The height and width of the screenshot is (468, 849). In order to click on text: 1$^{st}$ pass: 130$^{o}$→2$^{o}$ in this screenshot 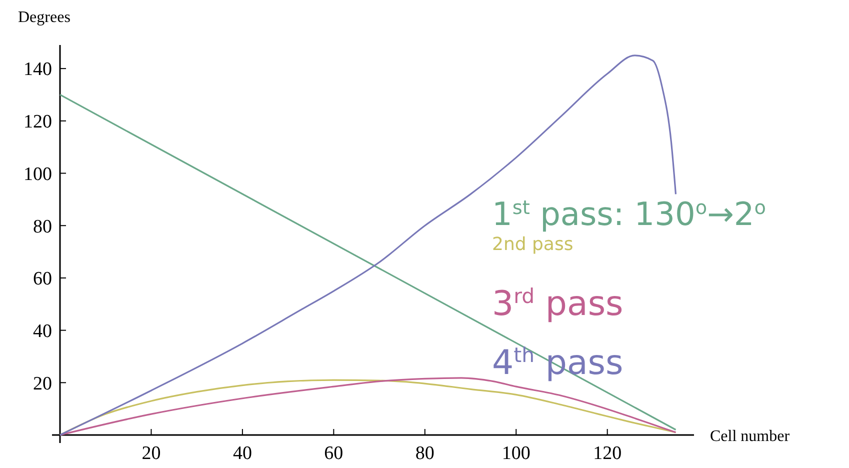, I will do `click(629, 214)`.